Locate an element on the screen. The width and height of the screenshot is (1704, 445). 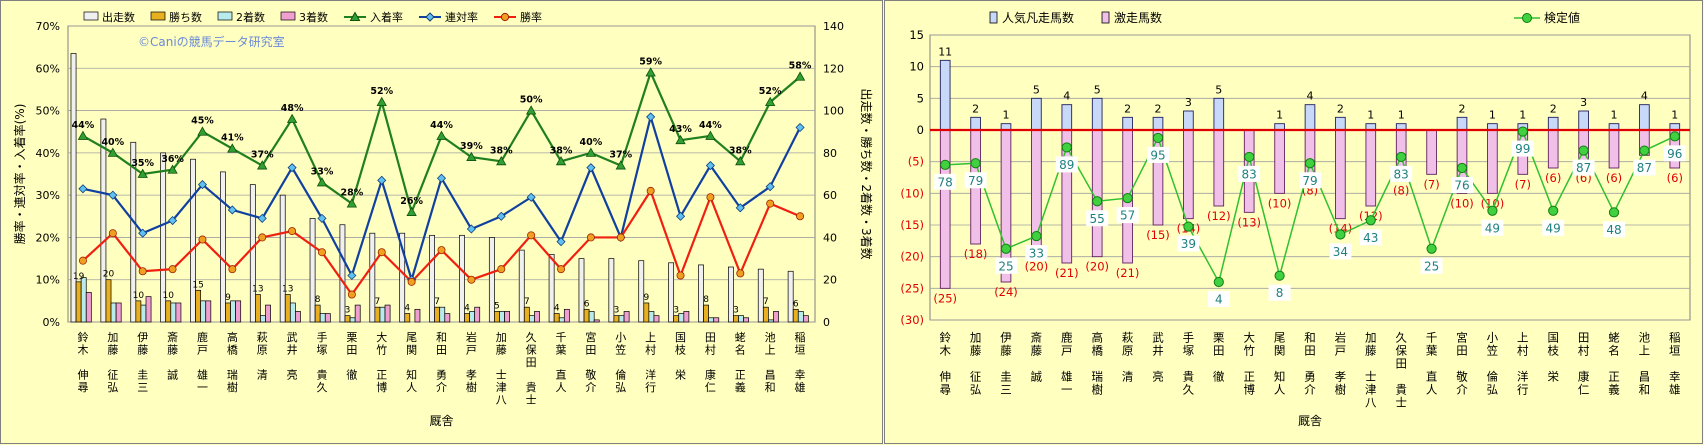
test-value-label: 57 is located at coordinates (1127, 216).